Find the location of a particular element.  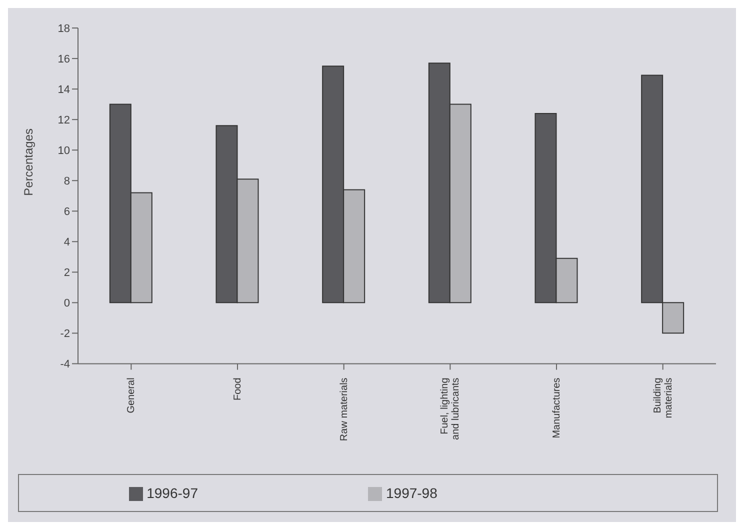

y-tick-label: 12 is located at coordinates (64, 120).